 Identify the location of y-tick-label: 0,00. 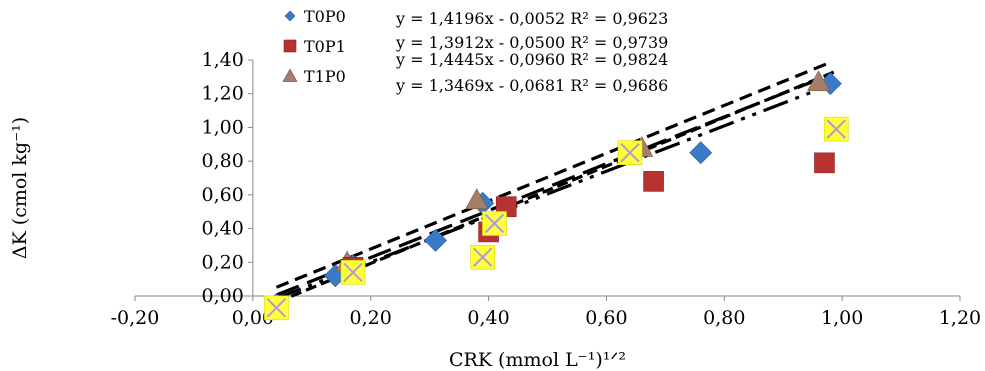
(223, 296).